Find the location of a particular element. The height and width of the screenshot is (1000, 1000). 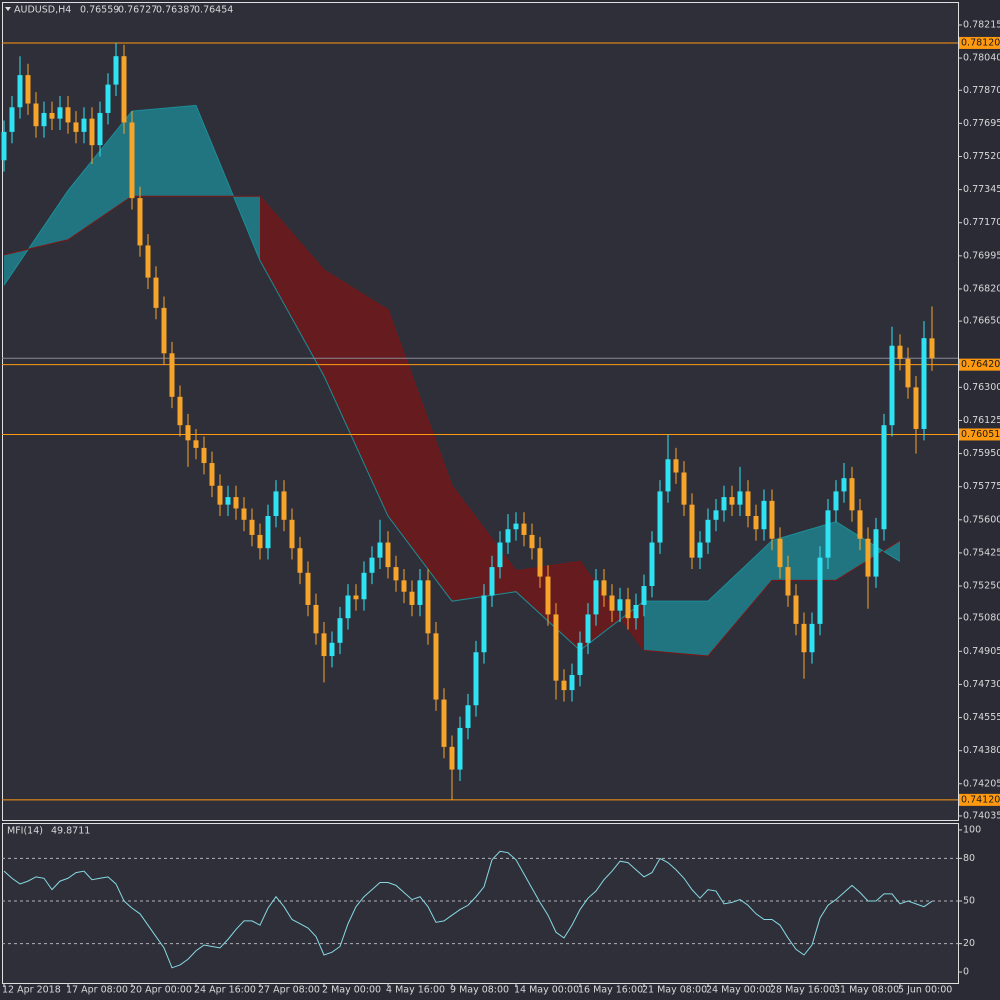

y-tick-label: 0.74905 is located at coordinates (981, 651).